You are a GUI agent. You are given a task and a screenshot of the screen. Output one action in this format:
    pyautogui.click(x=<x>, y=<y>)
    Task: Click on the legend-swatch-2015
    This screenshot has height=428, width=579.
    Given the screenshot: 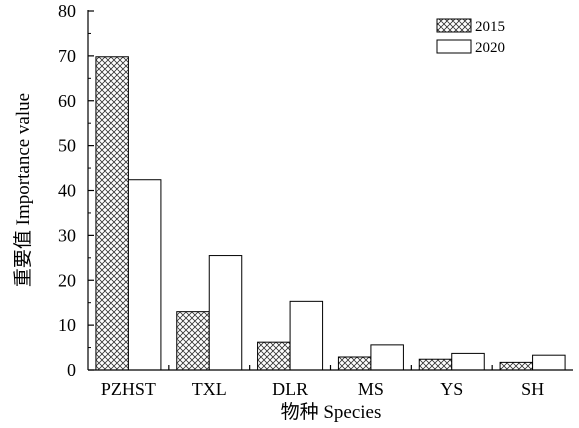 What is the action you would take?
    pyautogui.click(x=454, y=25)
    